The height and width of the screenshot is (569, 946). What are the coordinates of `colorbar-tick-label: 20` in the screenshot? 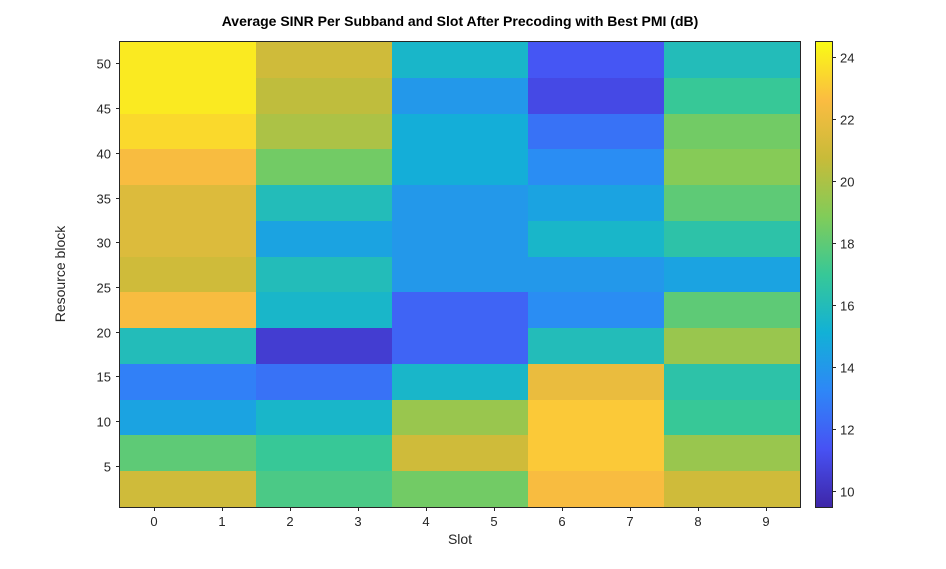 It's located at (847, 181).